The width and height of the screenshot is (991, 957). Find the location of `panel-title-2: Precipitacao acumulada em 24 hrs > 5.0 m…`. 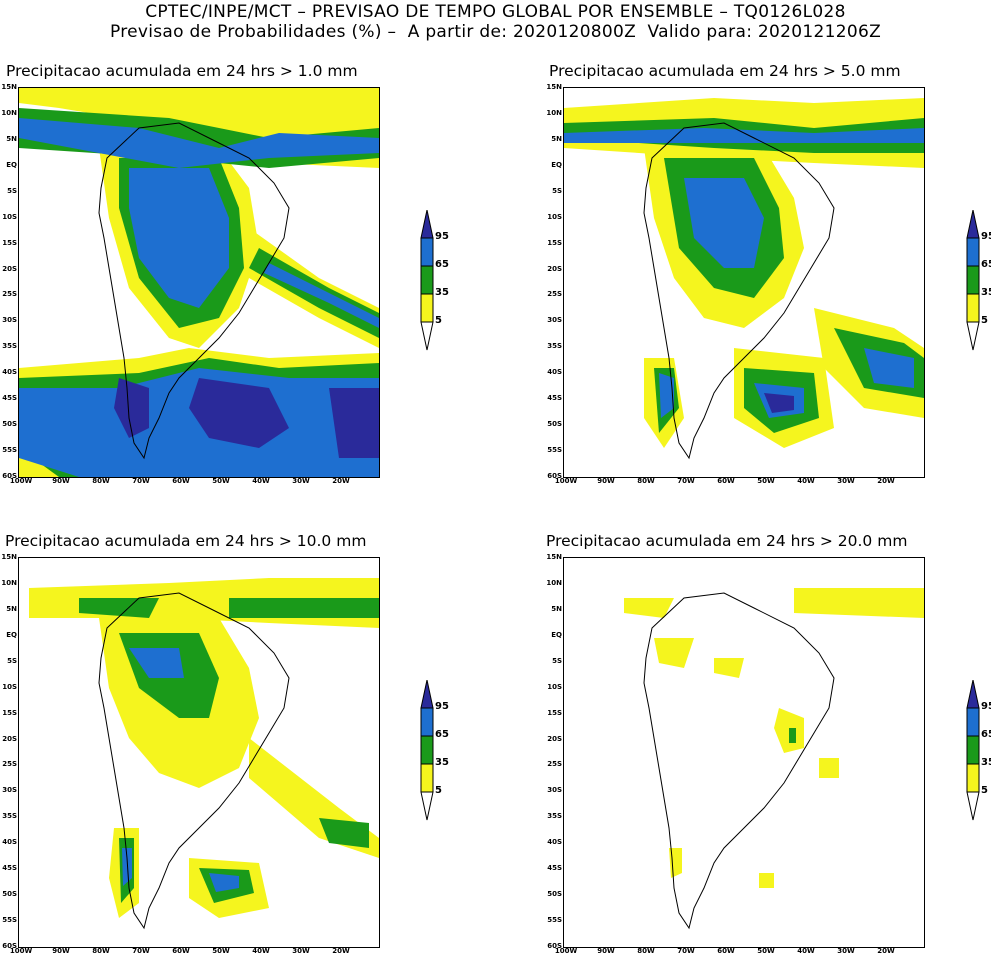

panel-title-2: Precipitacao acumulada em 24 hrs > 5.0 m… is located at coordinates (725, 71).